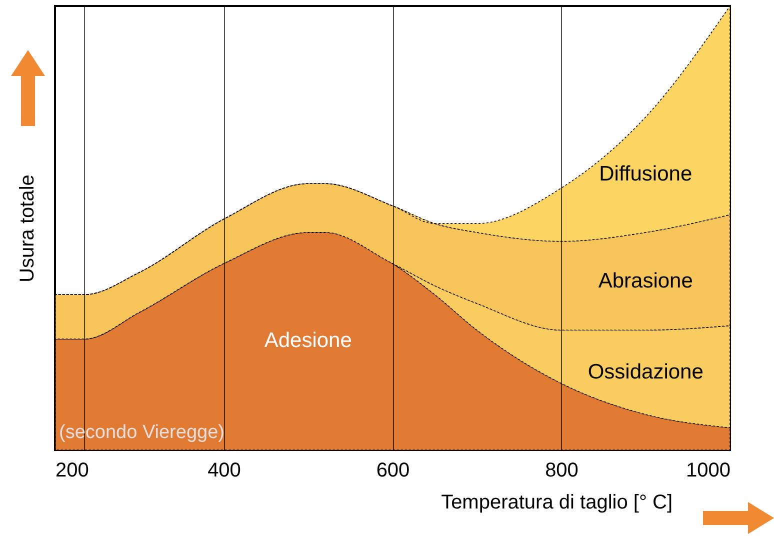 This screenshot has height=538, width=774. I want to click on x-tick-label: 800, so click(561, 471).